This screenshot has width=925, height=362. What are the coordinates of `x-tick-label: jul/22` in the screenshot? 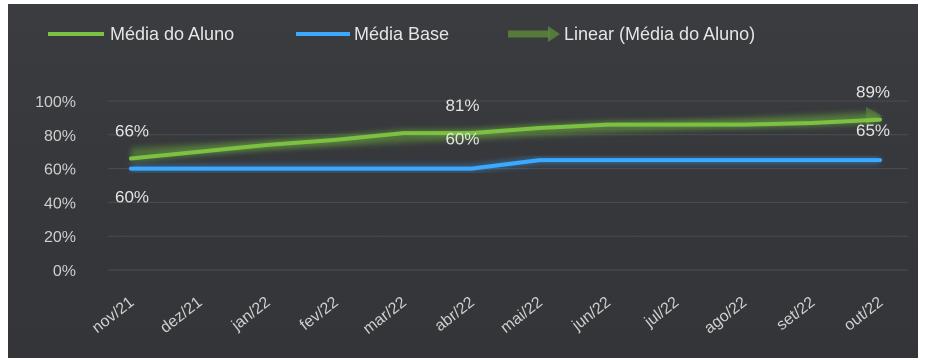 It's located at (661, 313).